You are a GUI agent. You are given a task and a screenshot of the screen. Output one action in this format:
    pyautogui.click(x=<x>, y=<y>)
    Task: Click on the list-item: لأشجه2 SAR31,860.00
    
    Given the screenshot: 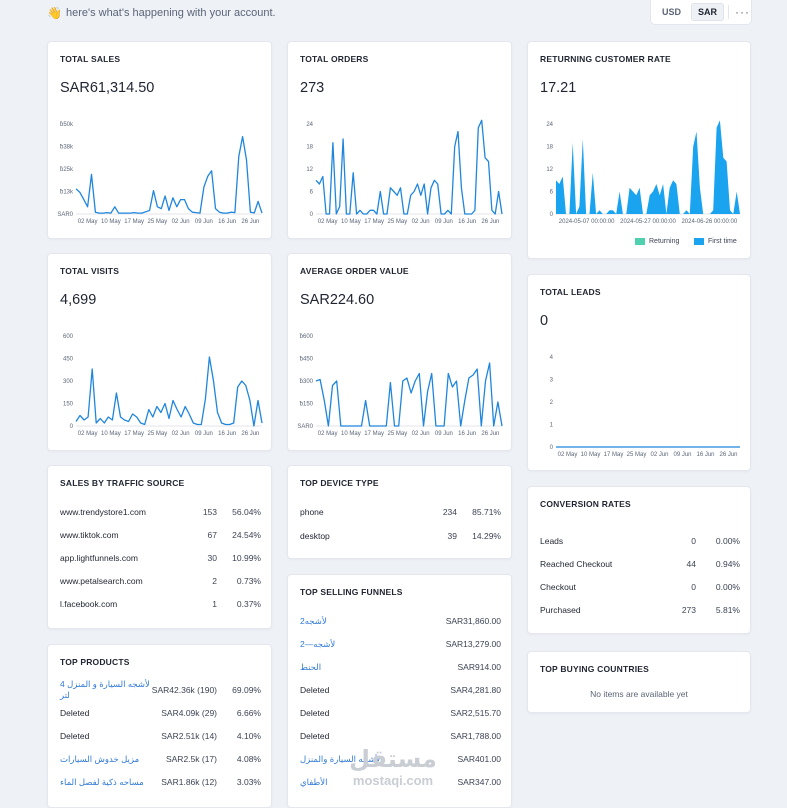 What is the action you would take?
    pyautogui.click(x=400, y=621)
    